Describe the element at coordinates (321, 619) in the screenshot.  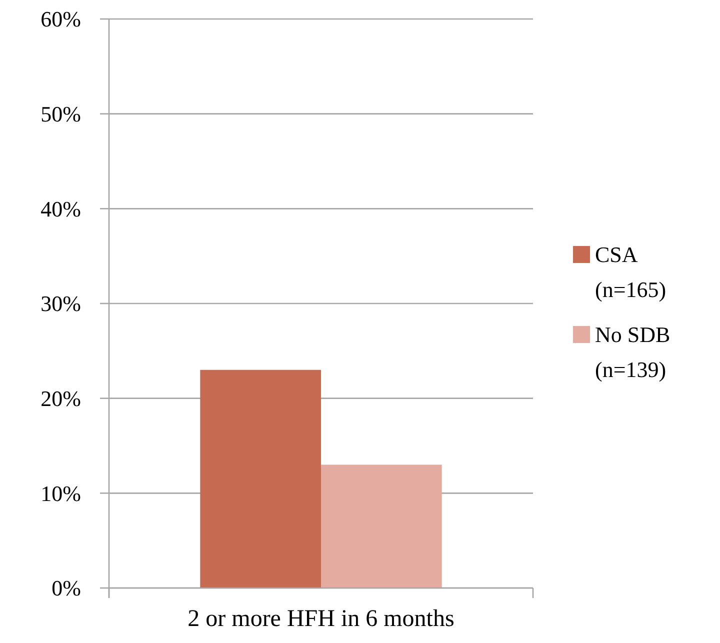
I see `x-tick-label: 2 or more HFH in 6 months` at that location.